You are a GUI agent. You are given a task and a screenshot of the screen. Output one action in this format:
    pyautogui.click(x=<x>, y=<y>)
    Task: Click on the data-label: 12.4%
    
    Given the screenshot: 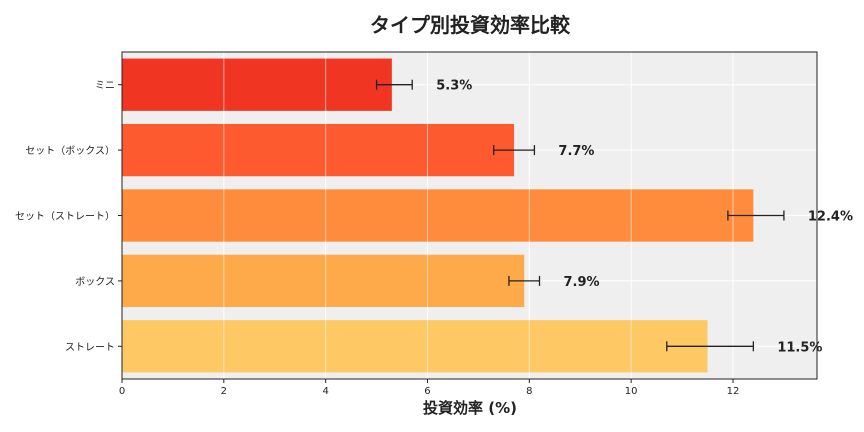 What is the action you would take?
    pyautogui.click(x=830, y=217)
    